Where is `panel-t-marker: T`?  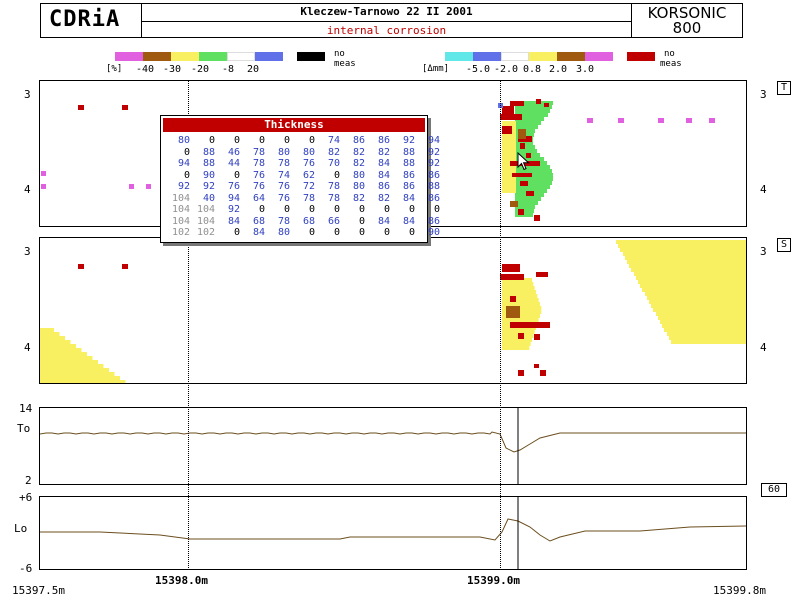 panel-t-marker: T is located at coordinates (784, 88).